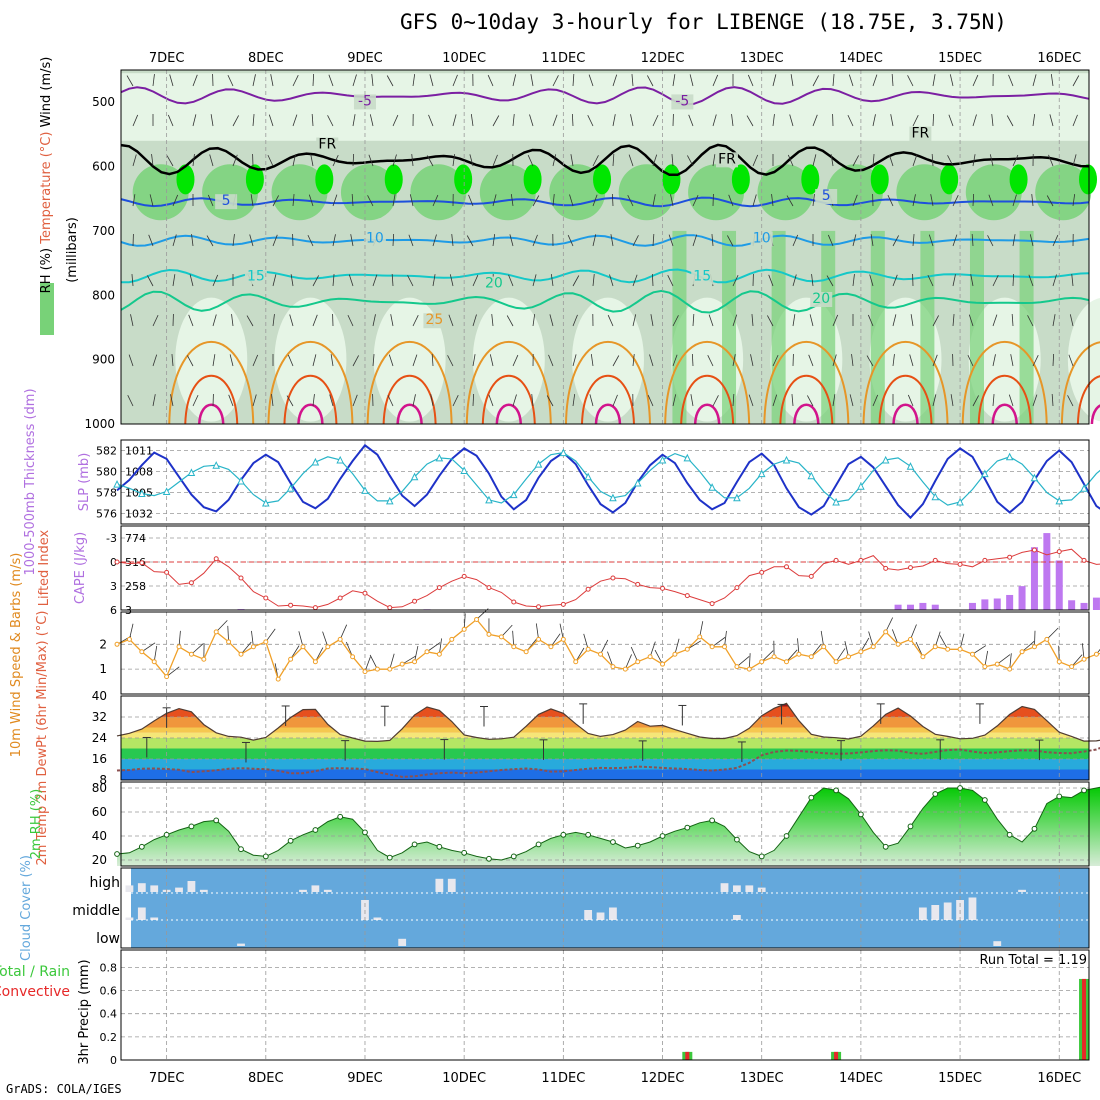 The image size is (1100, 1100). I want to click on cape-bar, so click(1047, 571).